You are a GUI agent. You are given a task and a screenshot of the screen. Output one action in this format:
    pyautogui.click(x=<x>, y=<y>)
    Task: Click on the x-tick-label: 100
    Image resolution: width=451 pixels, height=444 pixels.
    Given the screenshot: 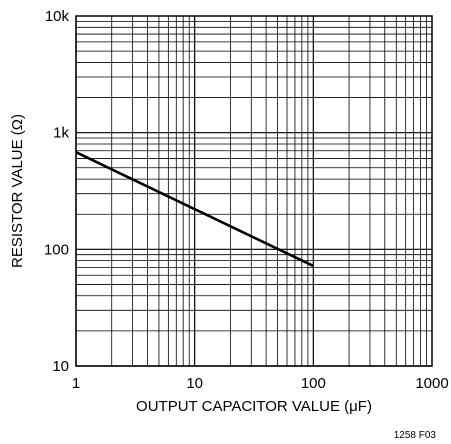 What is the action you would take?
    pyautogui.click(x=313, y=383)
    